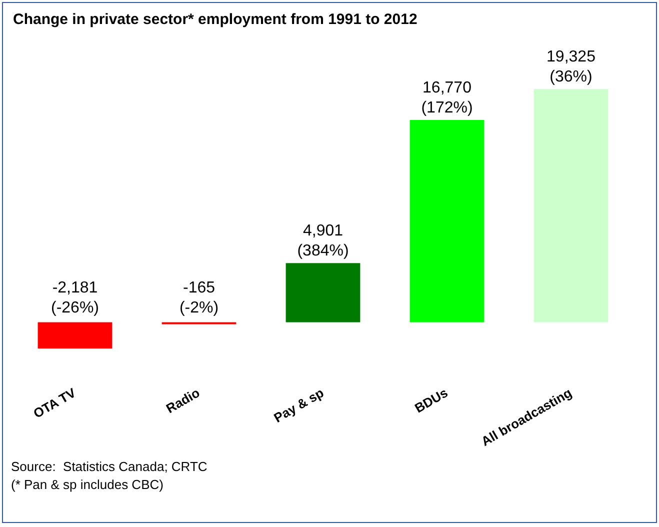 Image resolution: width=659 pixels, height=527 pixels. What do you see at coordinates (447, 97) in the screenshot?
I see `data-label: 16,770 (172%)` at bounding box center [447, 97].